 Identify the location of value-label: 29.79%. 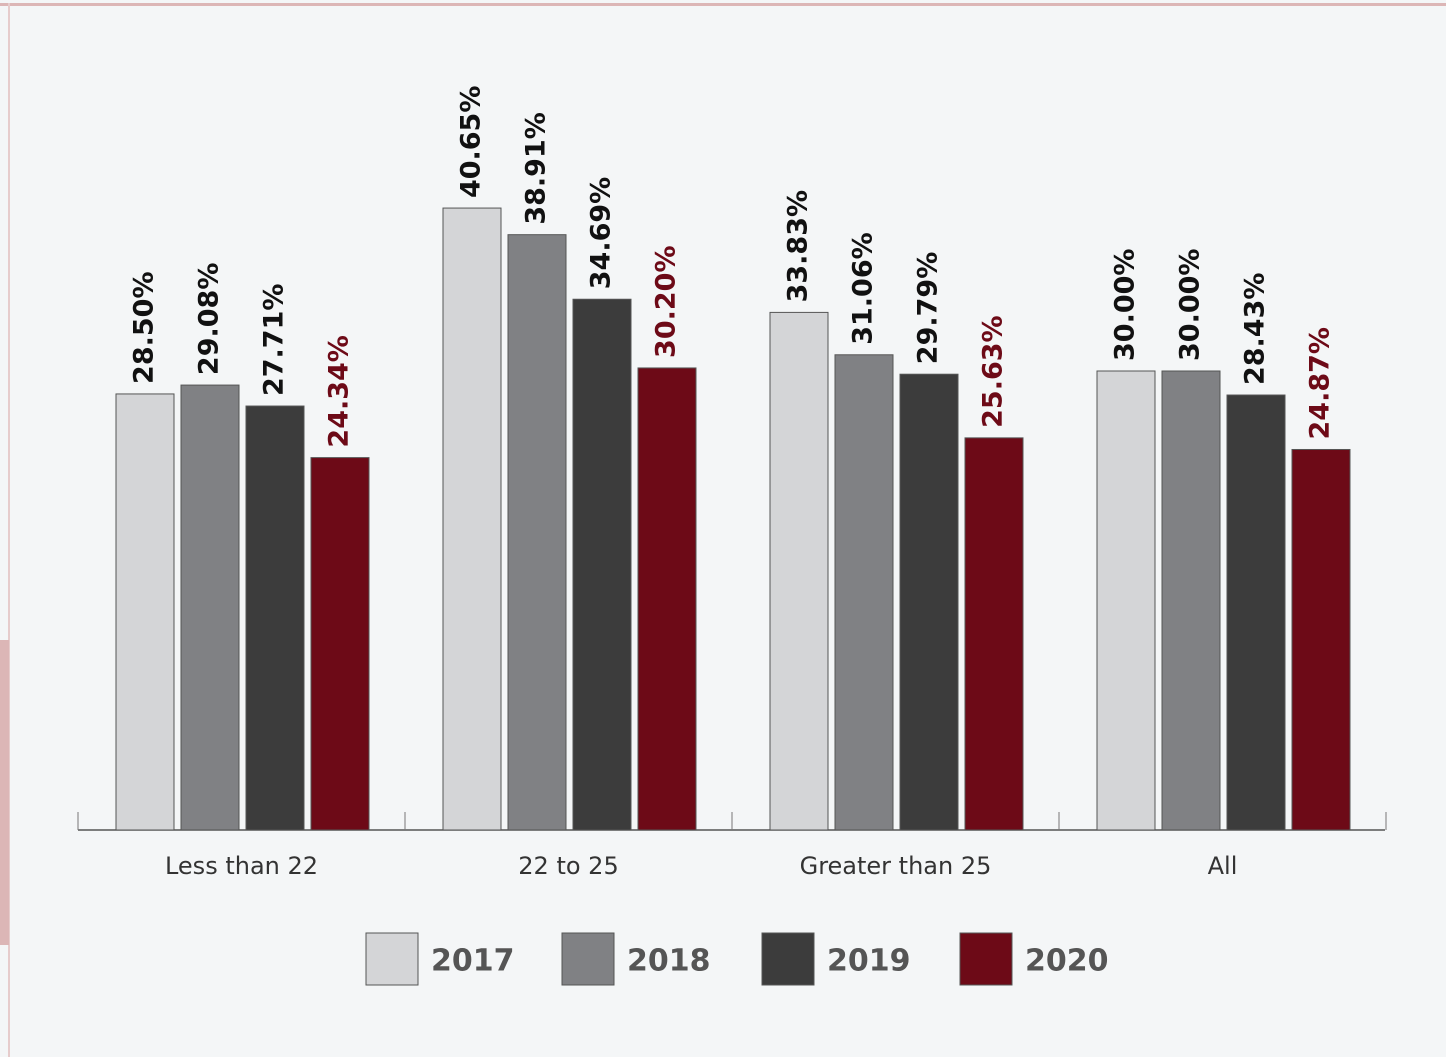
(928, 308).